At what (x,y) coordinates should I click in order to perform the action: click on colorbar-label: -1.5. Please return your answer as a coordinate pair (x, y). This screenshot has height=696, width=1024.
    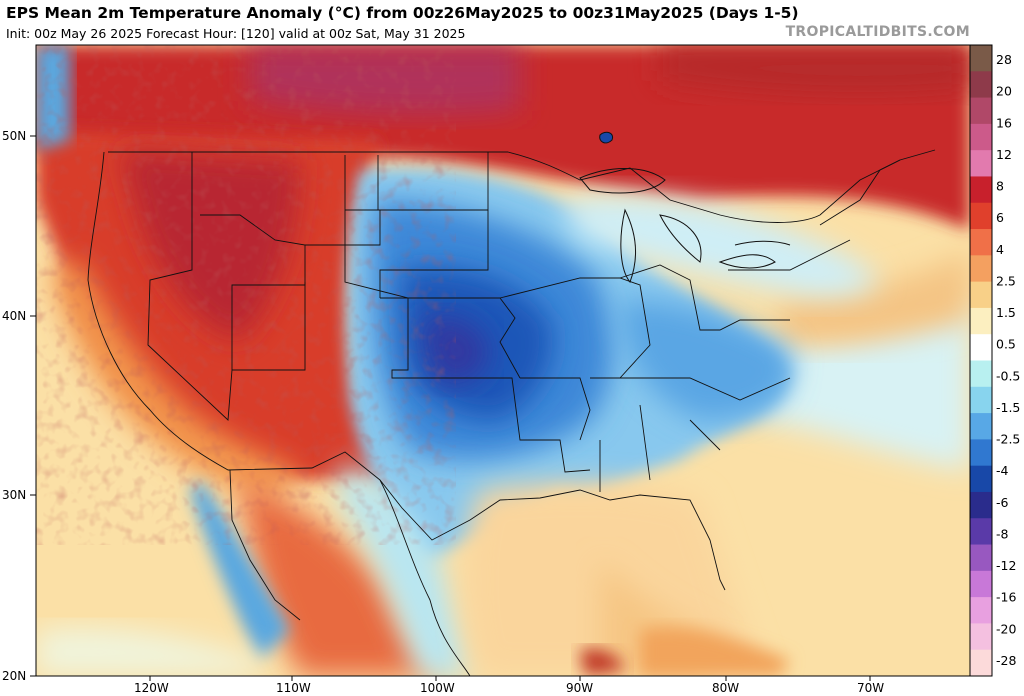
    Looking at the image, I should click on (1008, 407).